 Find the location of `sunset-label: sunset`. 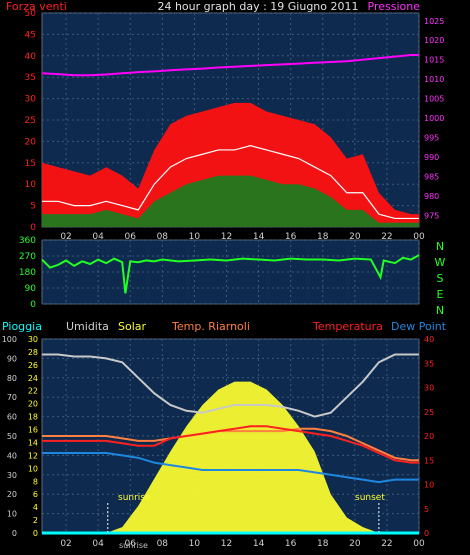

sunset-label: sunset is located at coordinates (370, 498).